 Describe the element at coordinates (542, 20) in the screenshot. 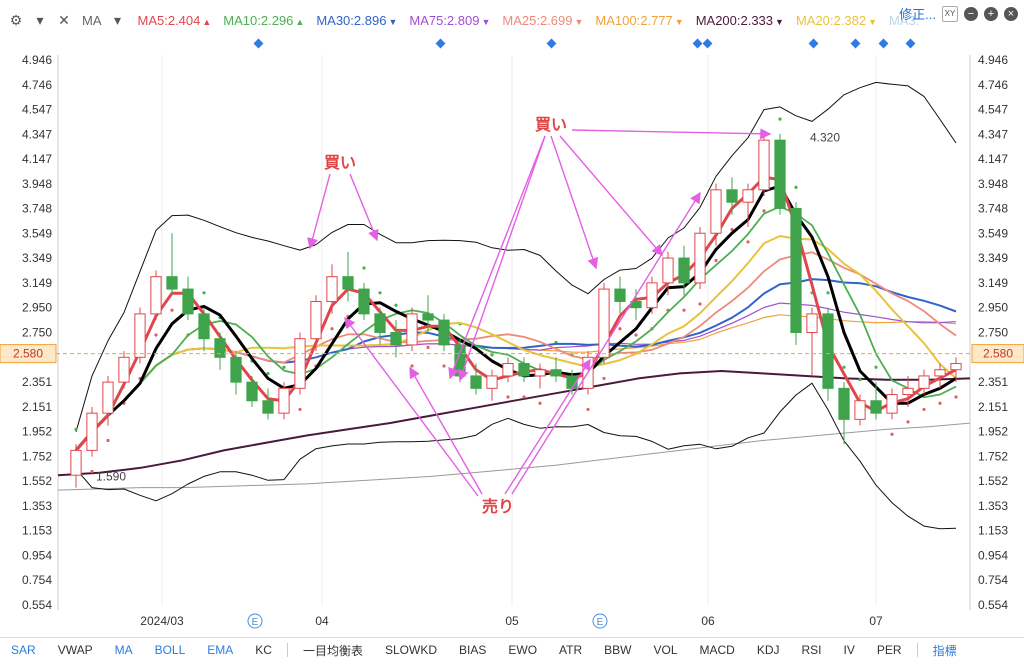

I see `ma-legend-item: MA25:2.699 ▼` at that location.